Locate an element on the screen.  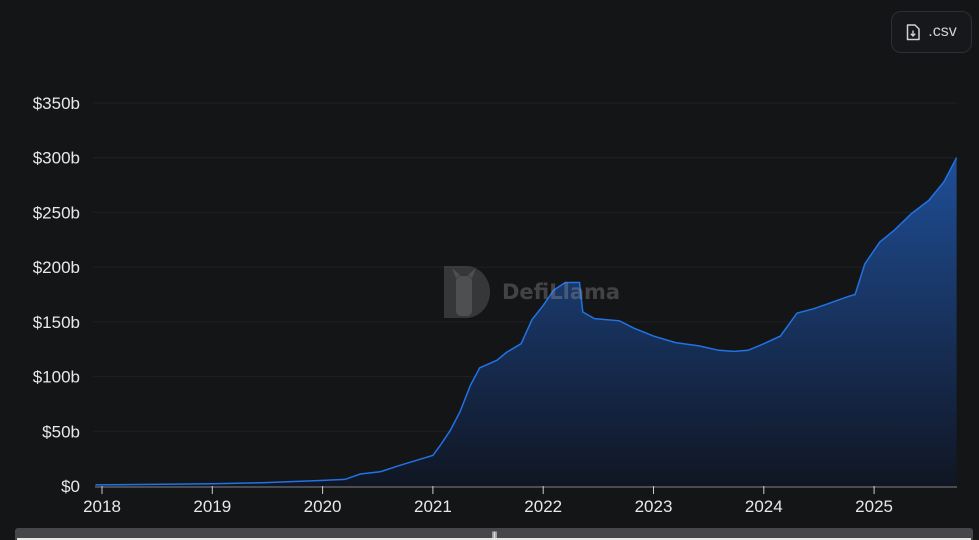
y-tick-label: $200b is located at coordinates (56, 267).